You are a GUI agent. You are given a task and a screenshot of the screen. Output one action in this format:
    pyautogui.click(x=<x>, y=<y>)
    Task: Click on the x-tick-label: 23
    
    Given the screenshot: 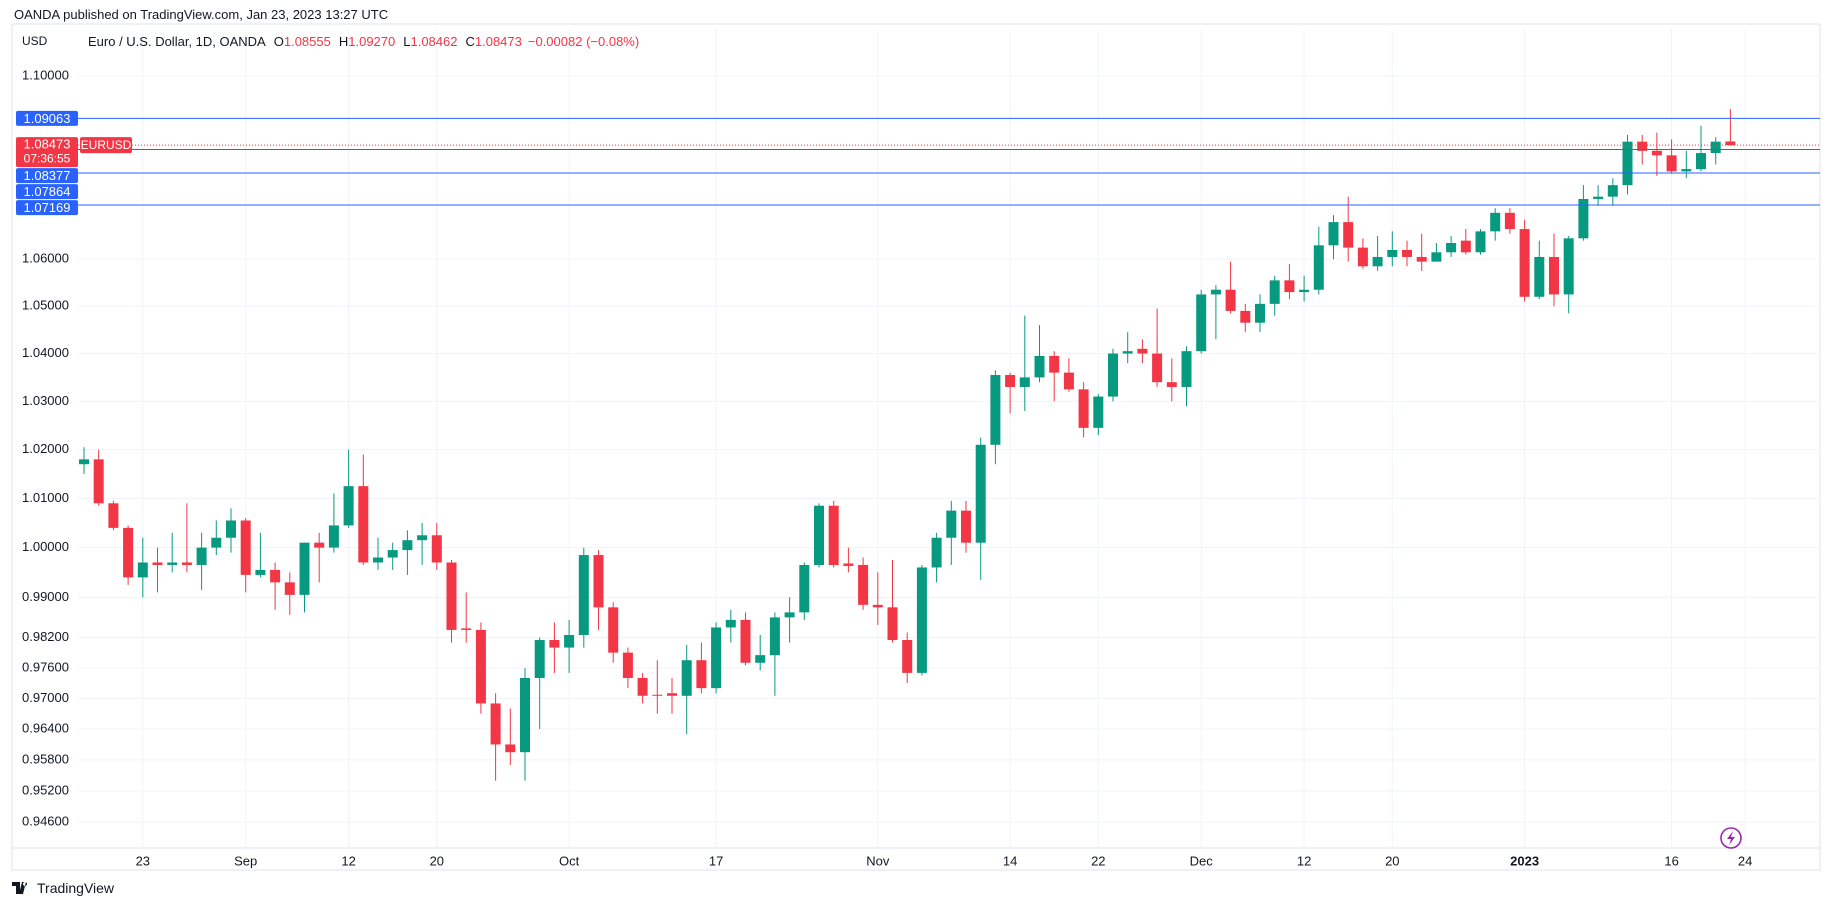 What is the action you would take?
    pyautogui.click(x=143, y=860)
    